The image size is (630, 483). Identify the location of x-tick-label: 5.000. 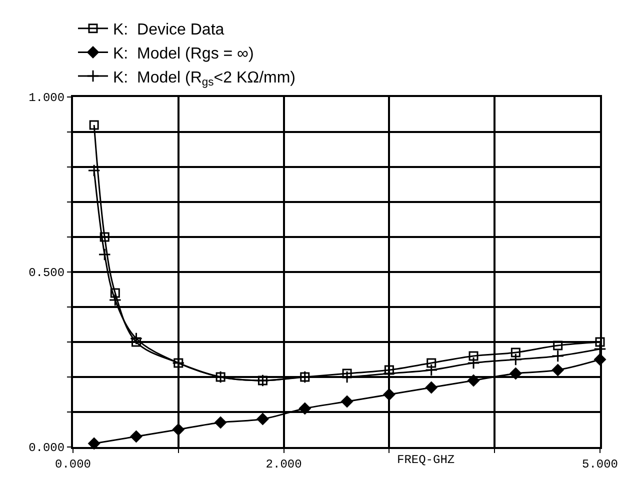
(600, 464).